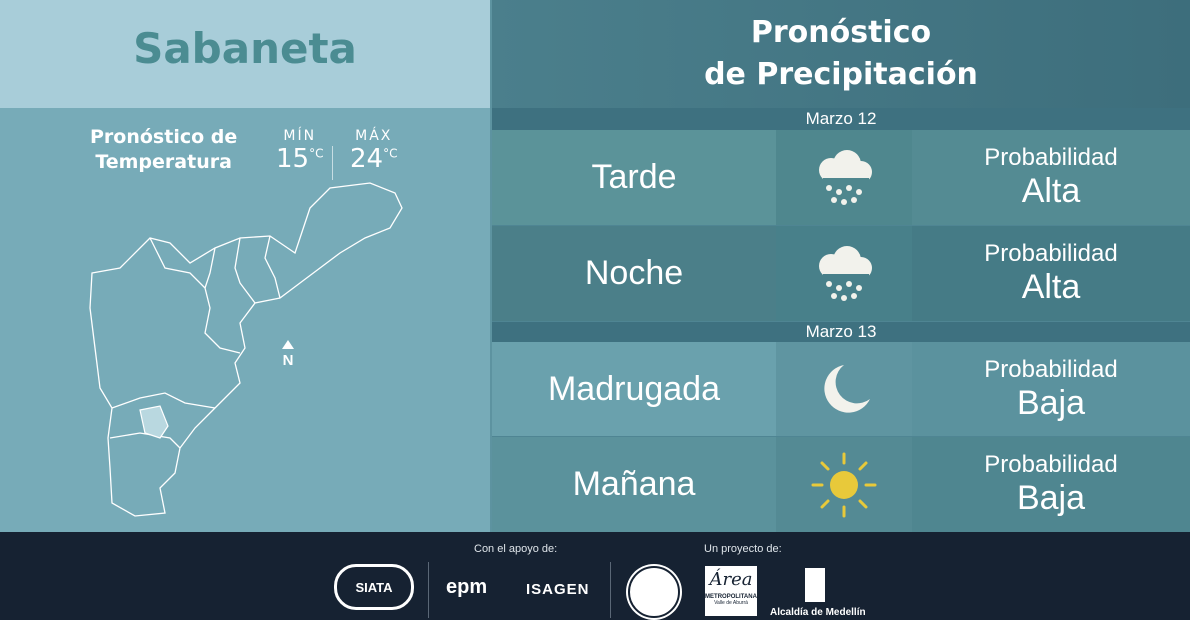  What do you see at coordinates (374, 136) in the screenshot?
I see `max-label: MÁX` at bounding box center [374, 136].